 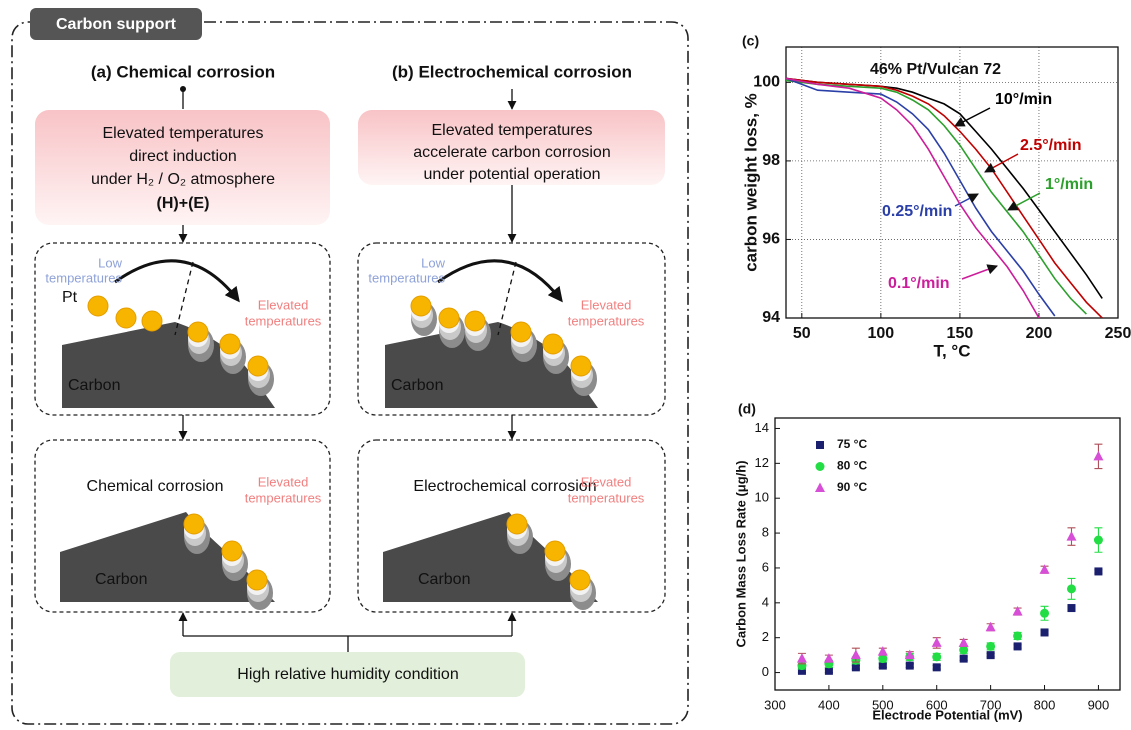 What do you see at coordinates (762, 497) in the screenshot?
I see `y-tick-label: 10` at bounding box center [762, 497].